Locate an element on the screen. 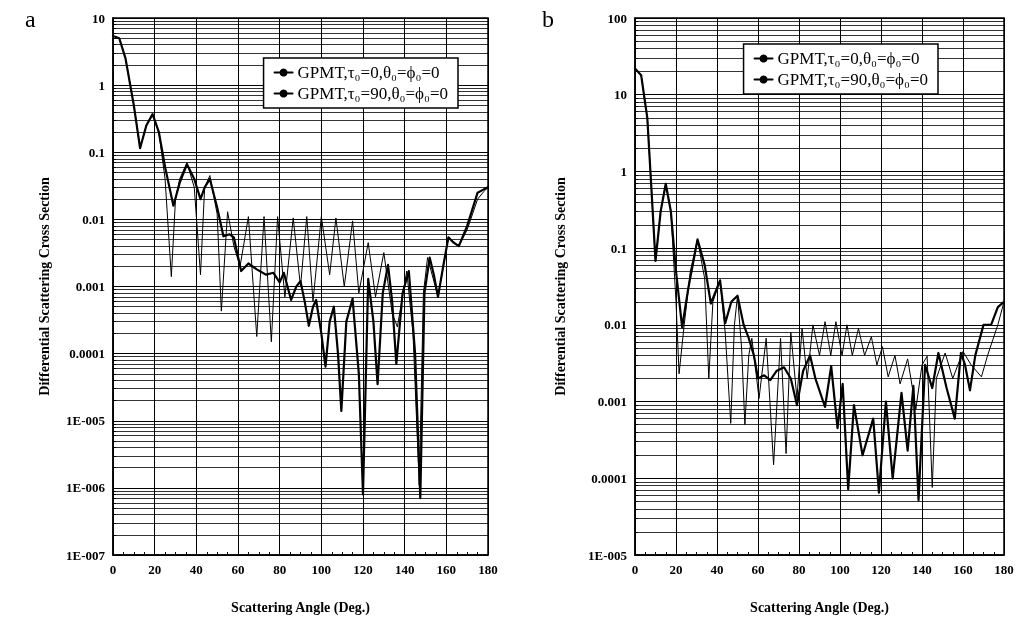 This screenshot has height=644, width=1018. chart-title: b is located at coordinates (548, 19).